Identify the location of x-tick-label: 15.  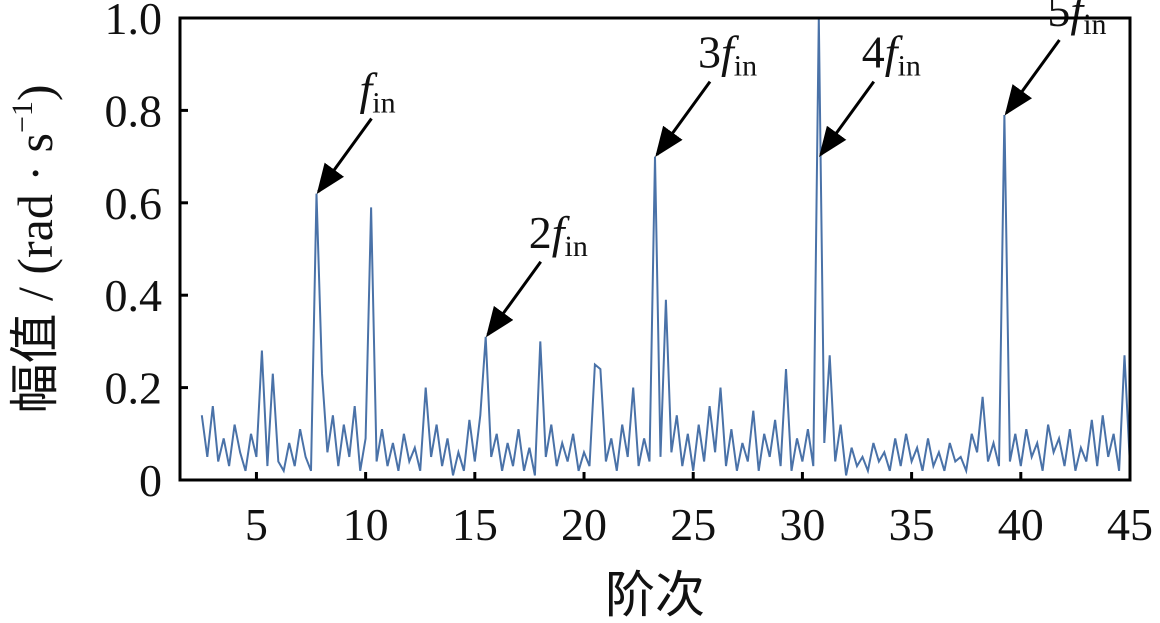
(475, 524).